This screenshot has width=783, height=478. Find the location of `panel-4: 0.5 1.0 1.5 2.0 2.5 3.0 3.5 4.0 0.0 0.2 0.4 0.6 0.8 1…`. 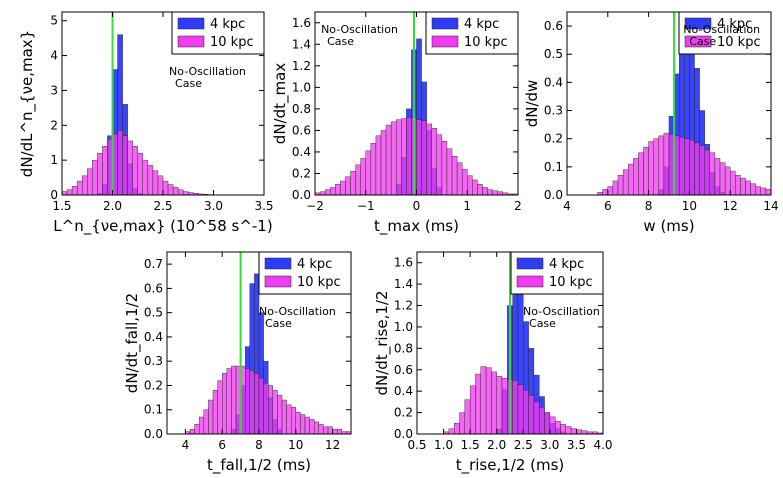

panel-4: 0.5 1.0 1.5 2.0 2.5 3.0 3.5 4.0 0.0 0.2 0.4 0.6 0.8 1… is located at coordinates (493, 363).